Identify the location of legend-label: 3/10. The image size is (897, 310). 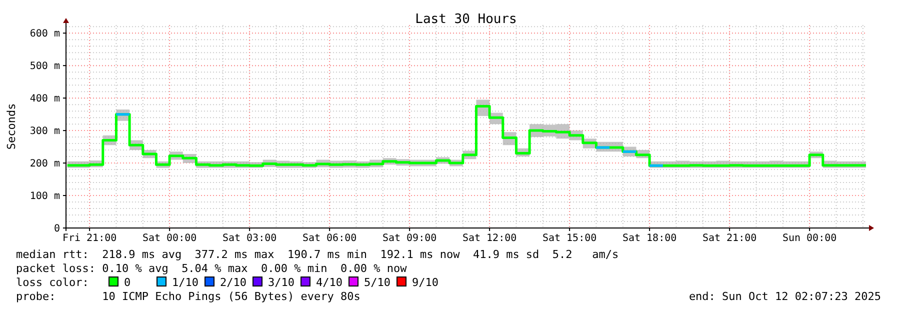
(281, 282).